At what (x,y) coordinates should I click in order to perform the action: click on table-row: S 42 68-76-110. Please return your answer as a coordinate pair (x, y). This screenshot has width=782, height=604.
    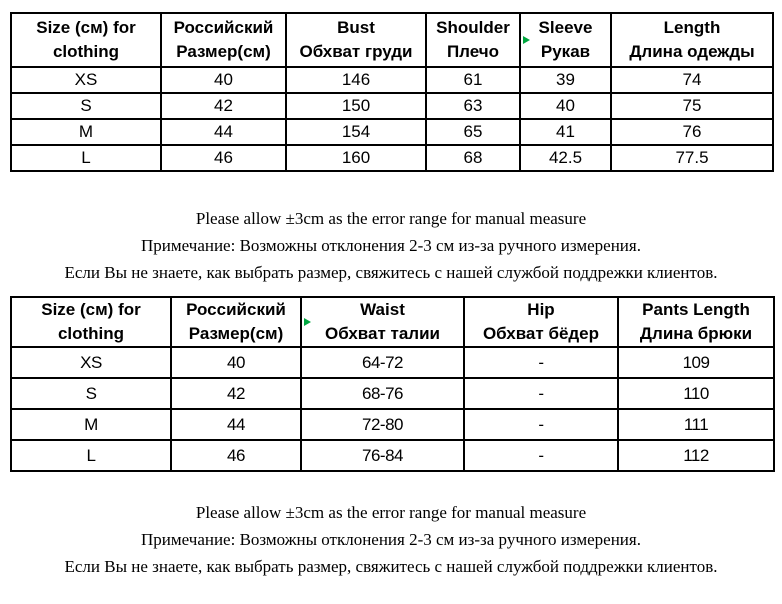
    Looking at the image, I should click on (392, 393).